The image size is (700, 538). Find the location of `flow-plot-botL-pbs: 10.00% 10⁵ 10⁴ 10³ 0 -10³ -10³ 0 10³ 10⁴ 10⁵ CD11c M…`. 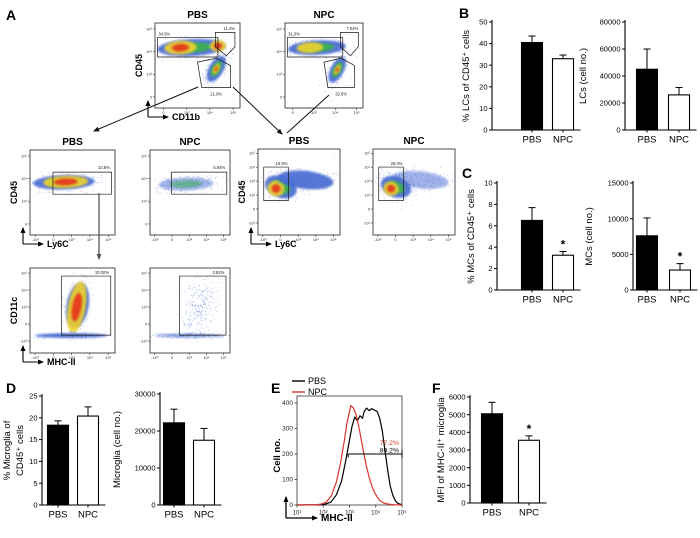

flow-plot-botL-pbs: 10.00% 10⁵ 10⁴ 10³ 0 -10³ -10³ 0 10³ 10⁴ 10⁵ CD11c M… is located at coordinates (62, 317).